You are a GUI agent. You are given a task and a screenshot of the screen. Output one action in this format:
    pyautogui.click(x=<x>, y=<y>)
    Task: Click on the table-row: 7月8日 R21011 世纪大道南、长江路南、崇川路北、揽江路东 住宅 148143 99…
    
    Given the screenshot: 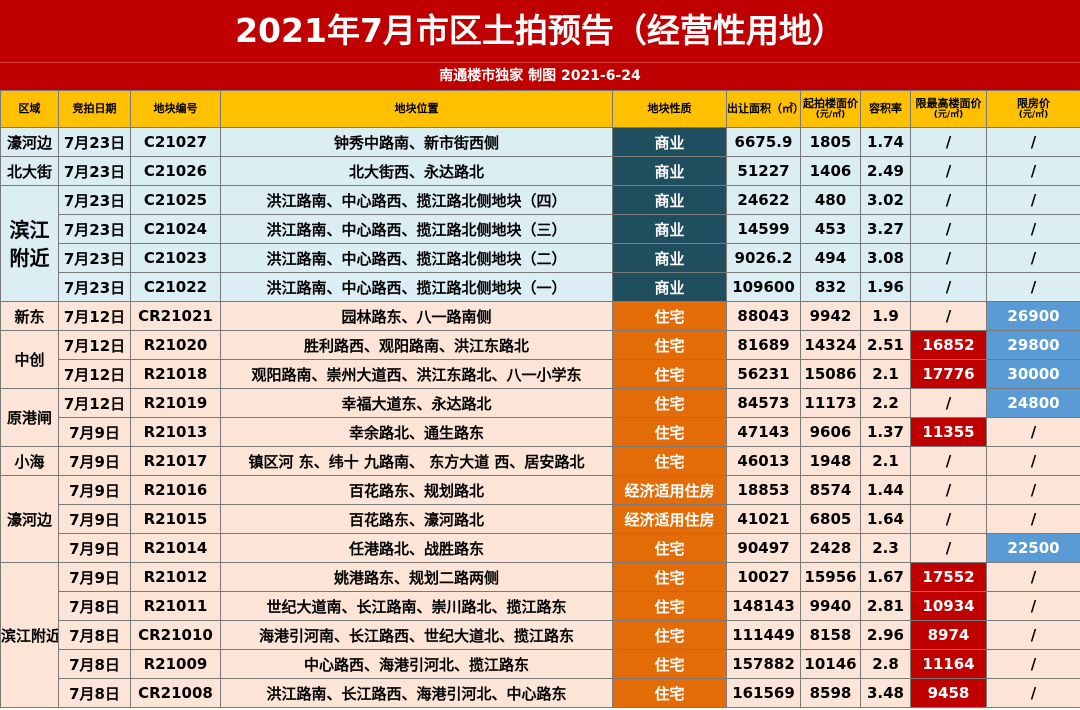 What is the action you would take?
    pyautogui.click(x=540, y=606)
    